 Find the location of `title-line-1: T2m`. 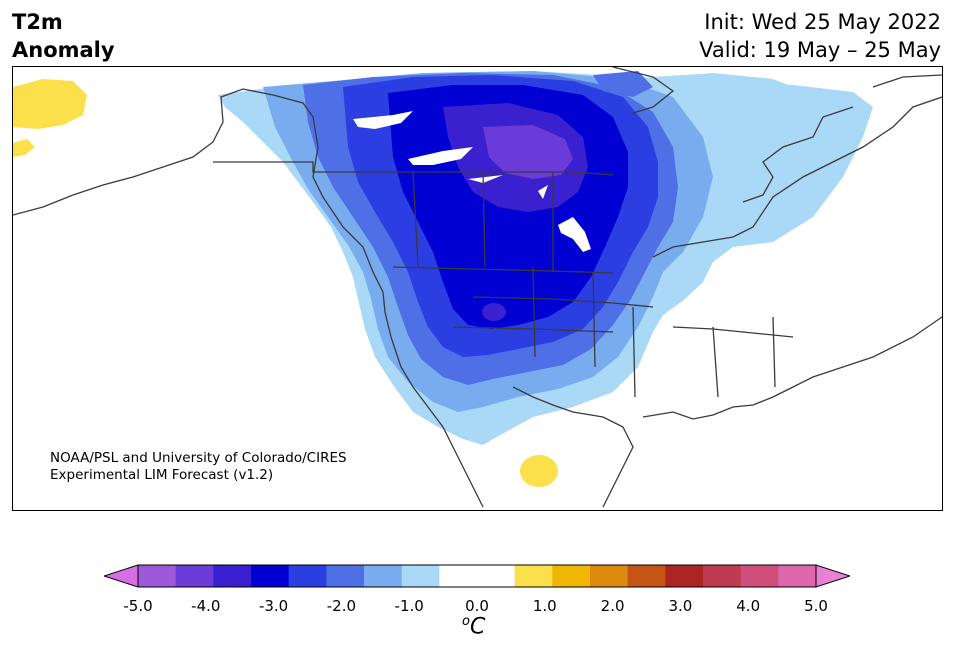

title-line-1: T2m is located at coordinates (37, 22).